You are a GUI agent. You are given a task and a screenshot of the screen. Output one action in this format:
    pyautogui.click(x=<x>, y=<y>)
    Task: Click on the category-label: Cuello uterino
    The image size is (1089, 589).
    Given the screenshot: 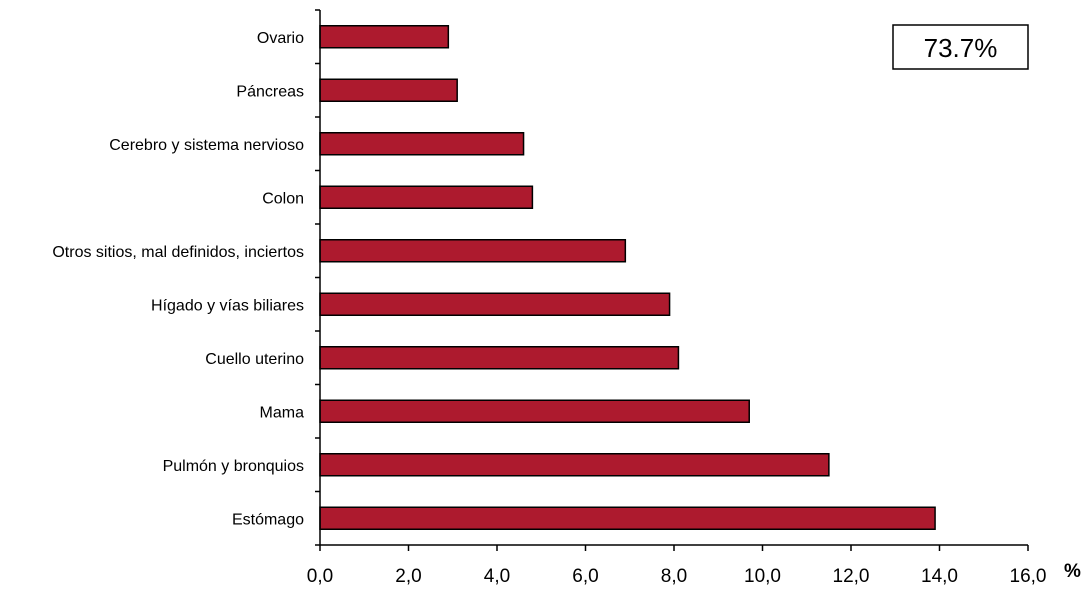 What is the action you would take?
    pyautogui.click(x=254, y=359)
    